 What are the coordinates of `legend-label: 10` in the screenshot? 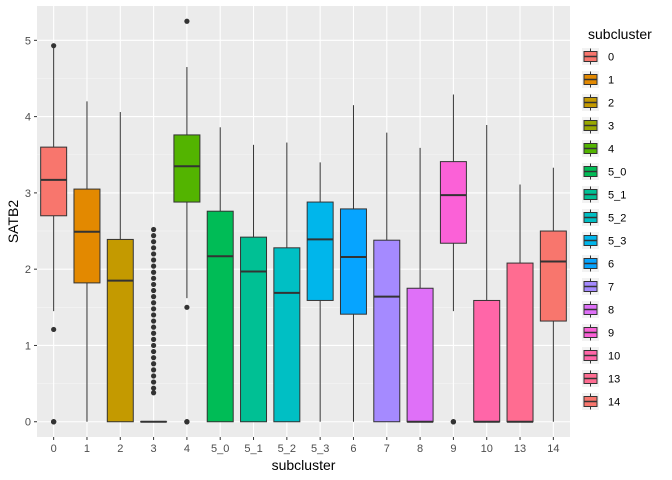 It's located at (614, 357).